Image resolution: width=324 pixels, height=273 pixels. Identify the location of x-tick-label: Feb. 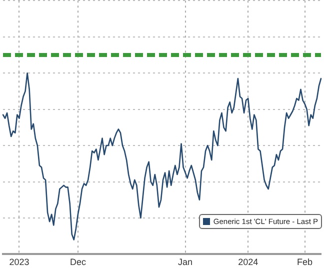
(305, 262).